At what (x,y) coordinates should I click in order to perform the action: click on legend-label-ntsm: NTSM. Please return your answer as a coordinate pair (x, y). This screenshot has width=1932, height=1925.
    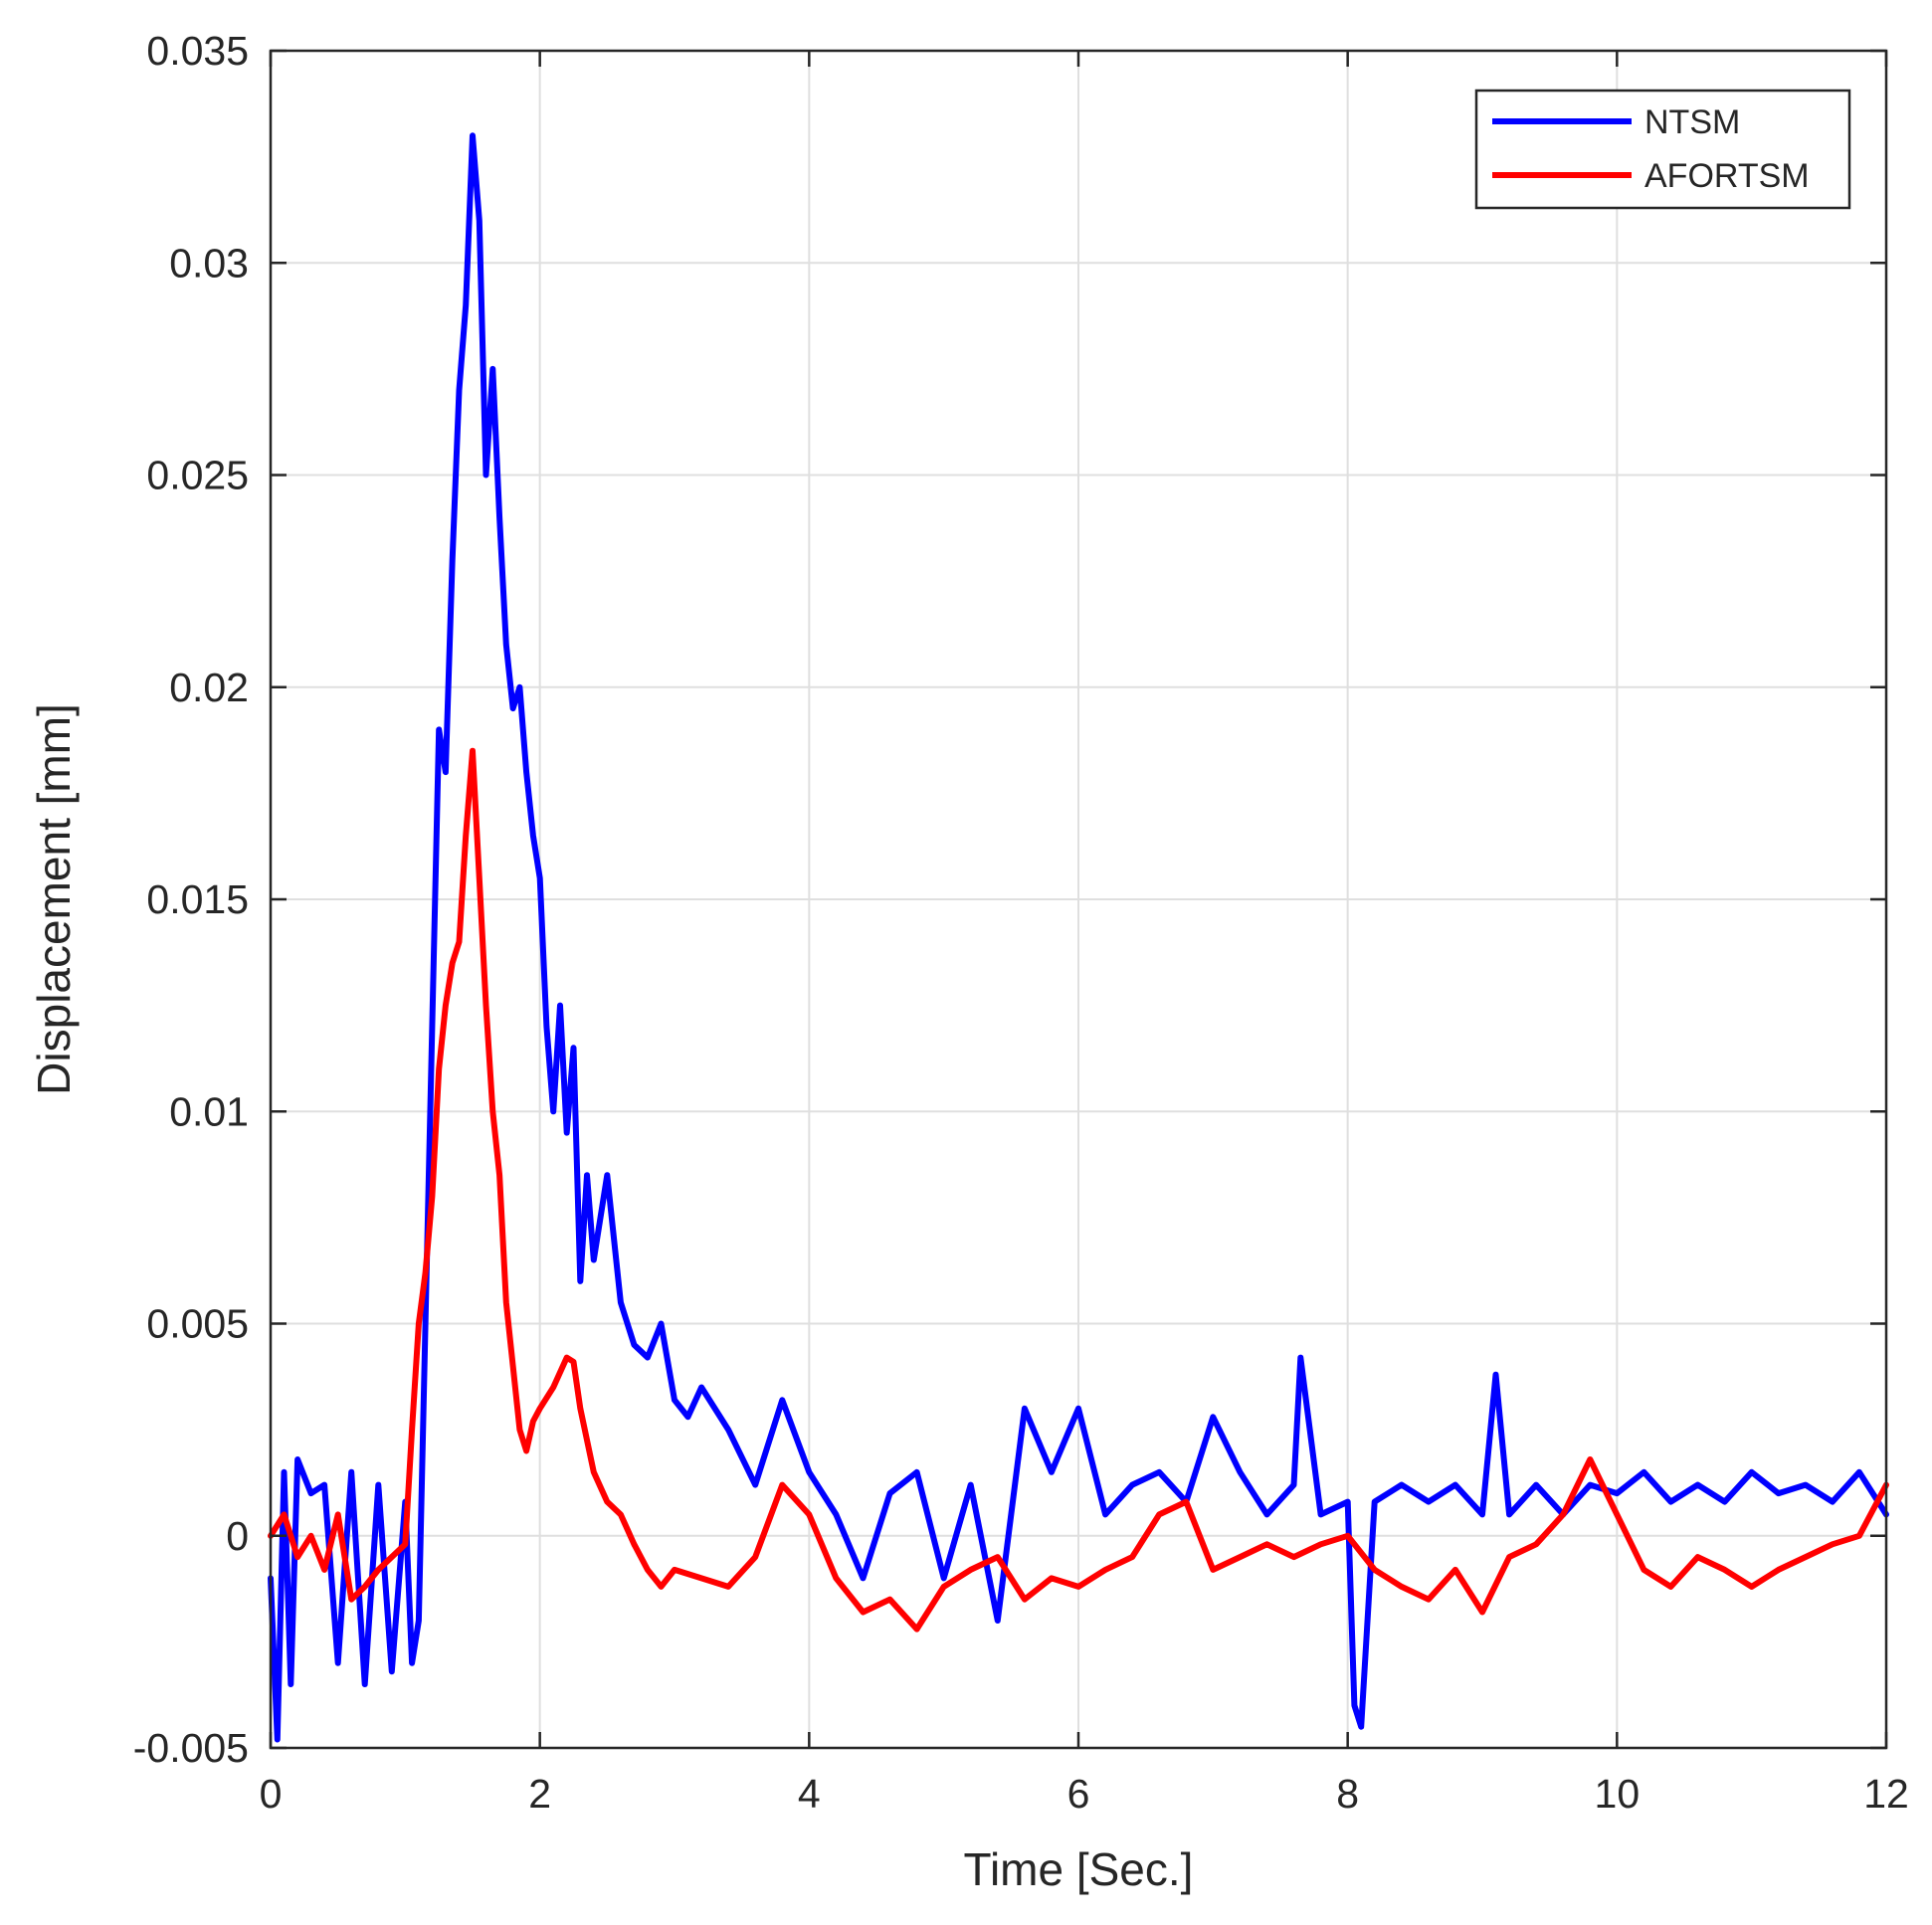
    Looking at the image, I should click on (1692, 122).